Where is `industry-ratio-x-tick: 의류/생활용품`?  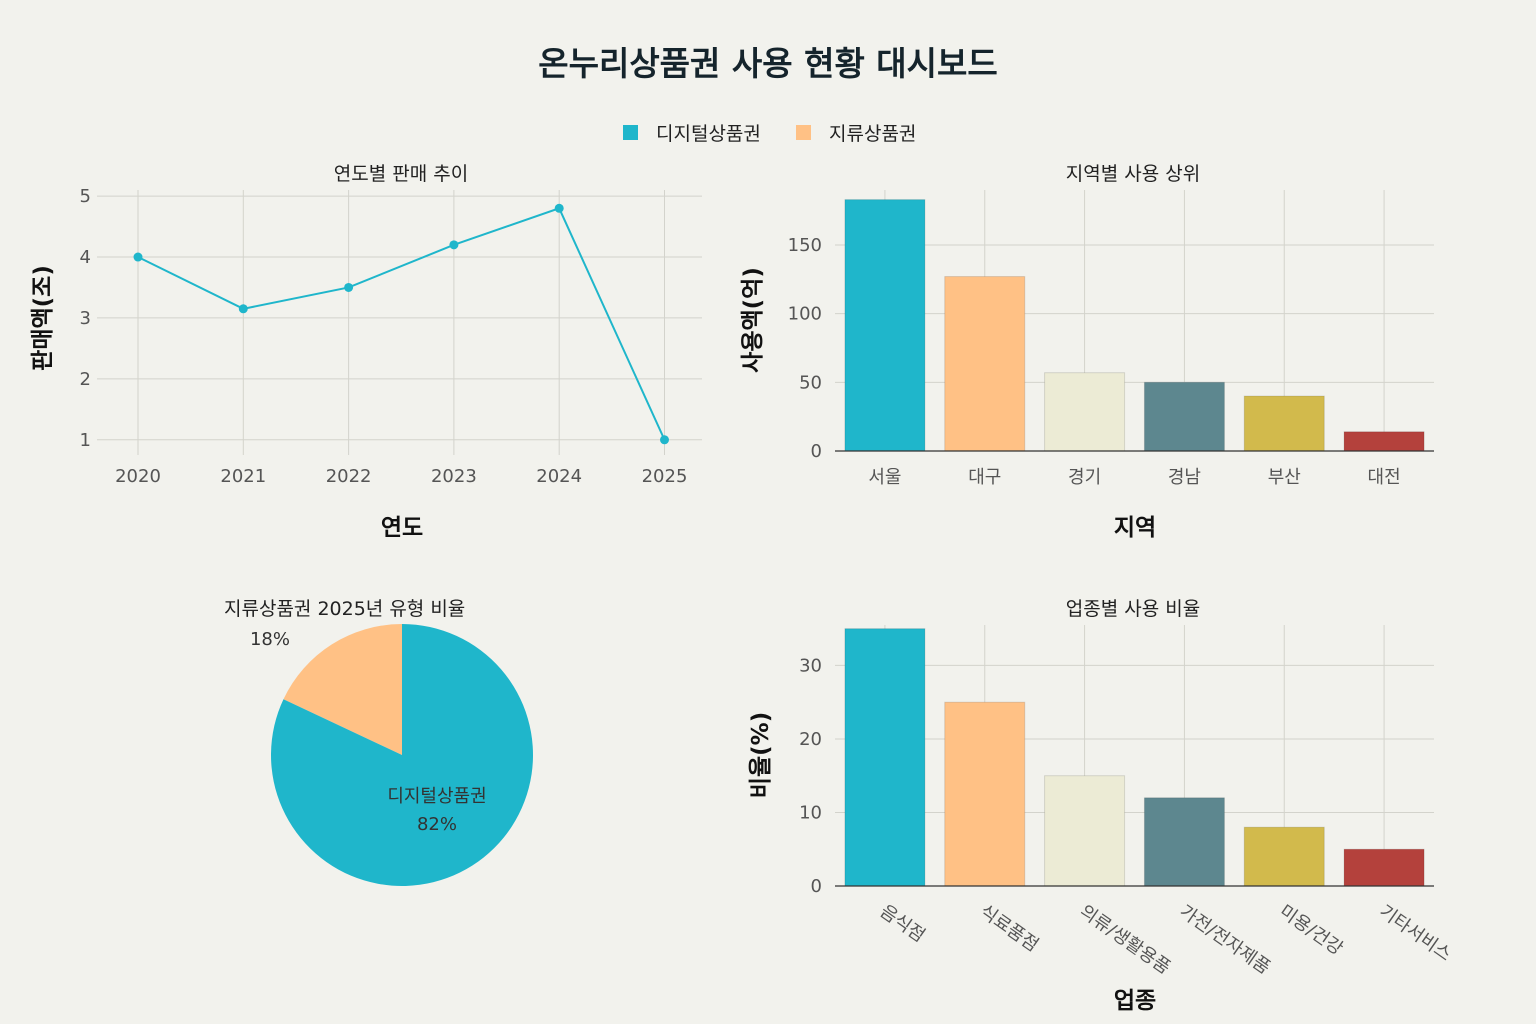
industry-ratio-x-tick: 의류/생활용품 is located at coordinates (1125, 940).